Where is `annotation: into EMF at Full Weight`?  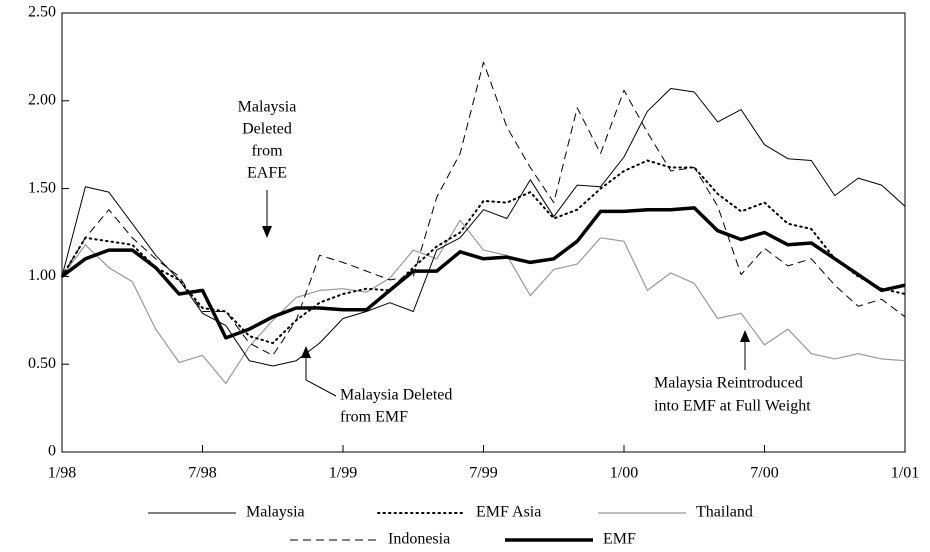
annotation: into EMF at Full Weight is located at coordinates (732, 406).